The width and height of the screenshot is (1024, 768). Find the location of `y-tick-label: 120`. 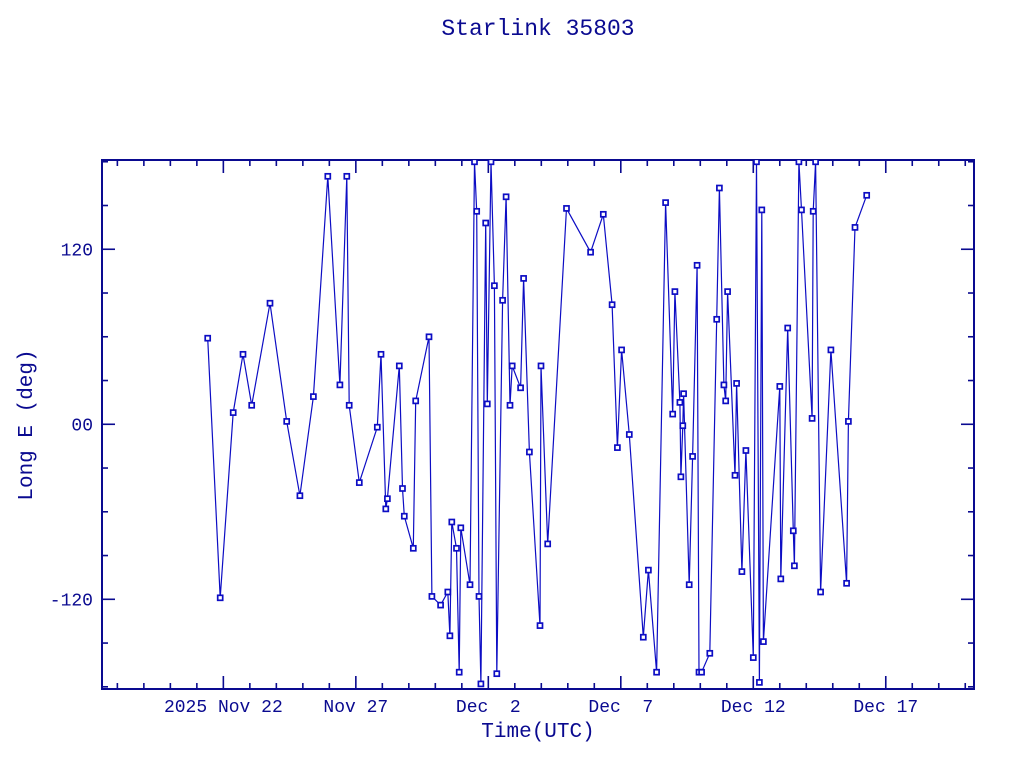

y-tick-label: 120 is located at coordinates (77, 251).